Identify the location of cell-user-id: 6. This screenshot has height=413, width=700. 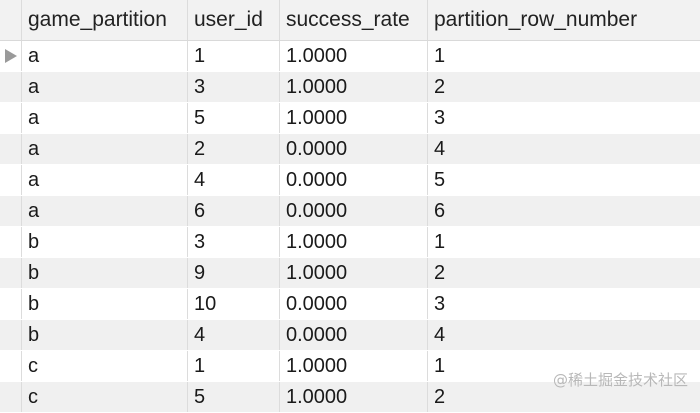
(234, 211).